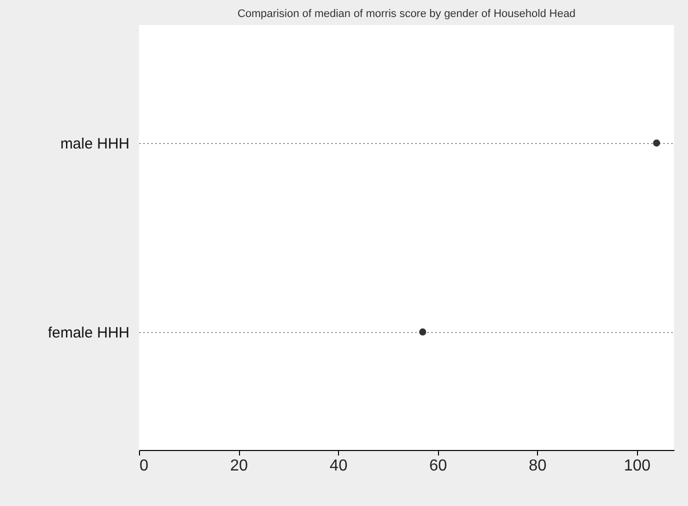 The width and height of the screenshot is (688, 506). What do you see at coordinates (637, 466) in the screenshot?
I see `x-tick-label: 100` at bounding box center [637, 466].